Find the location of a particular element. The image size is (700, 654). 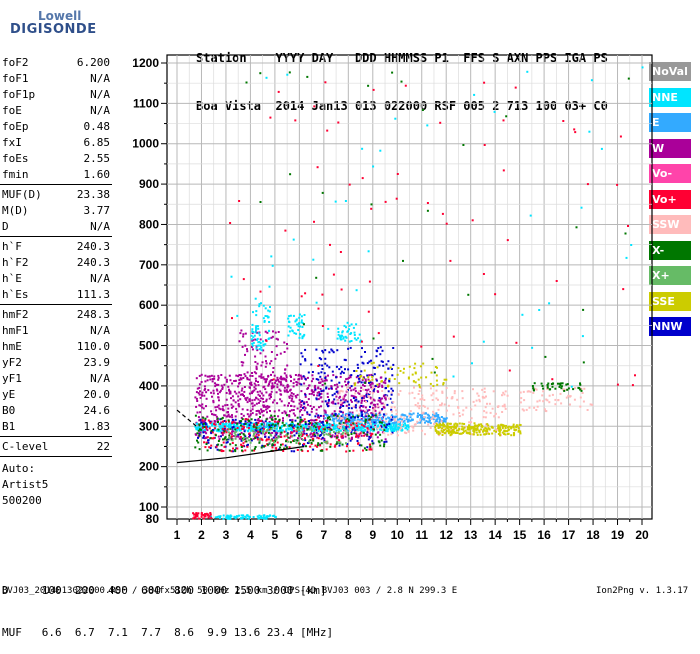

hf2-trace is located at coordinates (240, 454).